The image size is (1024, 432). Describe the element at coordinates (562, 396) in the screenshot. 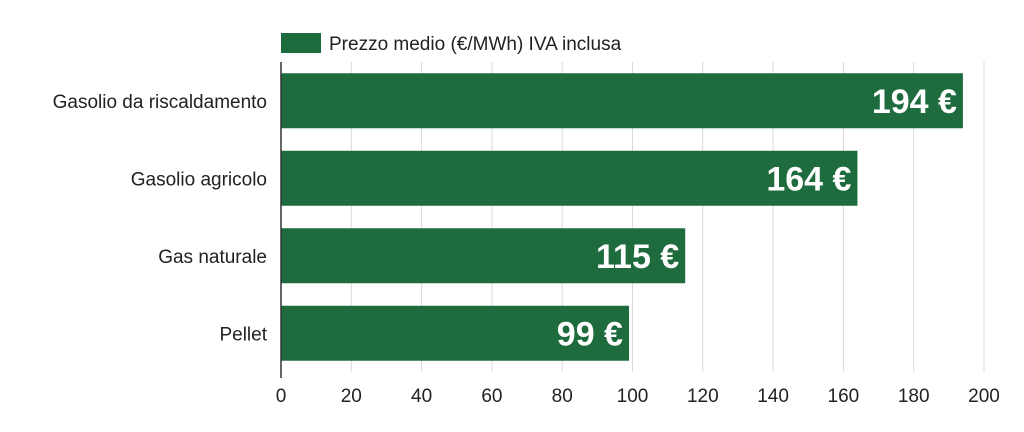

I see `x-tick-label: 80` at that location.